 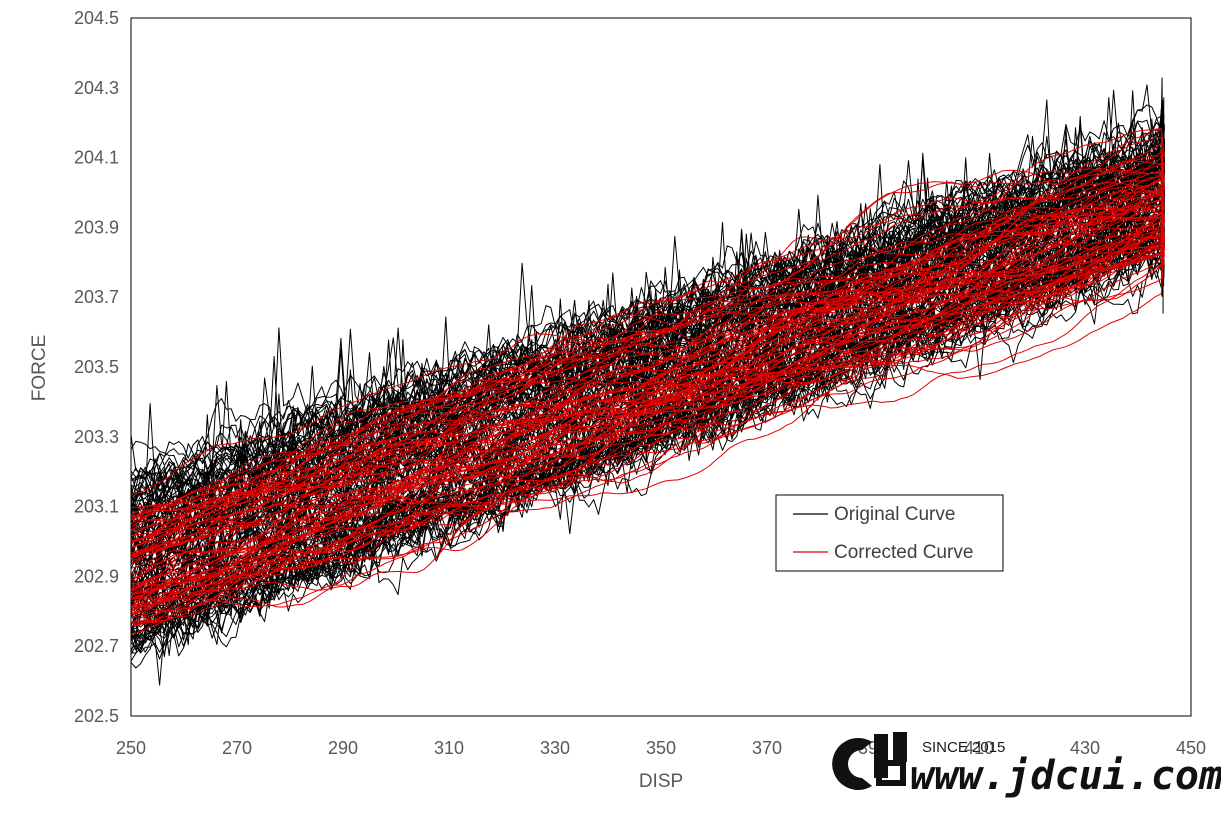 What do you see at coordinates (237, 748) in the screenshot?
I see `x-tick-label: 270` at bounding box center [237, 748].